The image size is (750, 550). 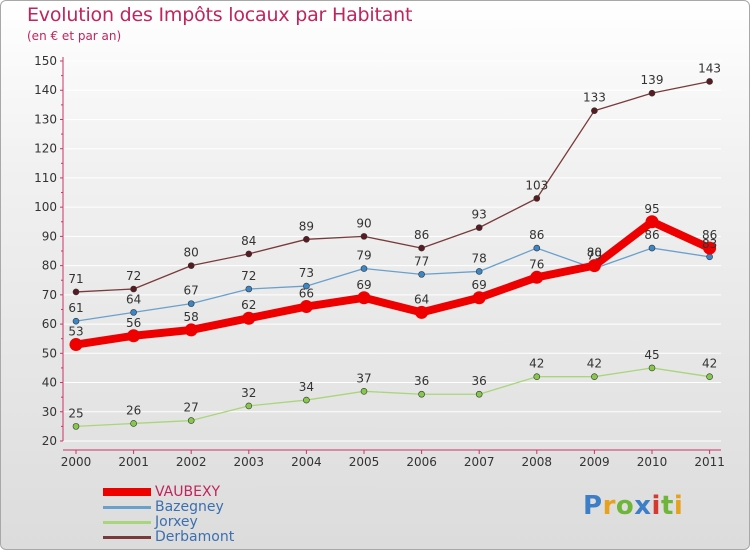 What do you see at coordinates (45, 178) in the screenshot?
I see `tick-label-y-110: 110` at bounding box center [45, 178].